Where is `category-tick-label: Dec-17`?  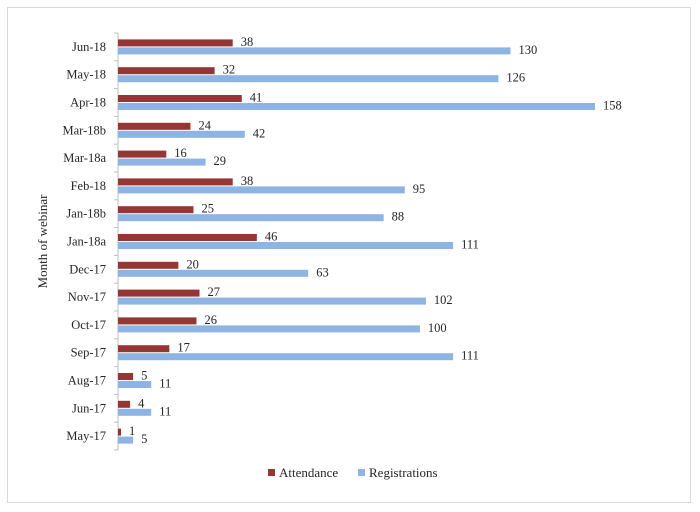
category-tick-label: Dec-17 is located at coordinates (87, 269).